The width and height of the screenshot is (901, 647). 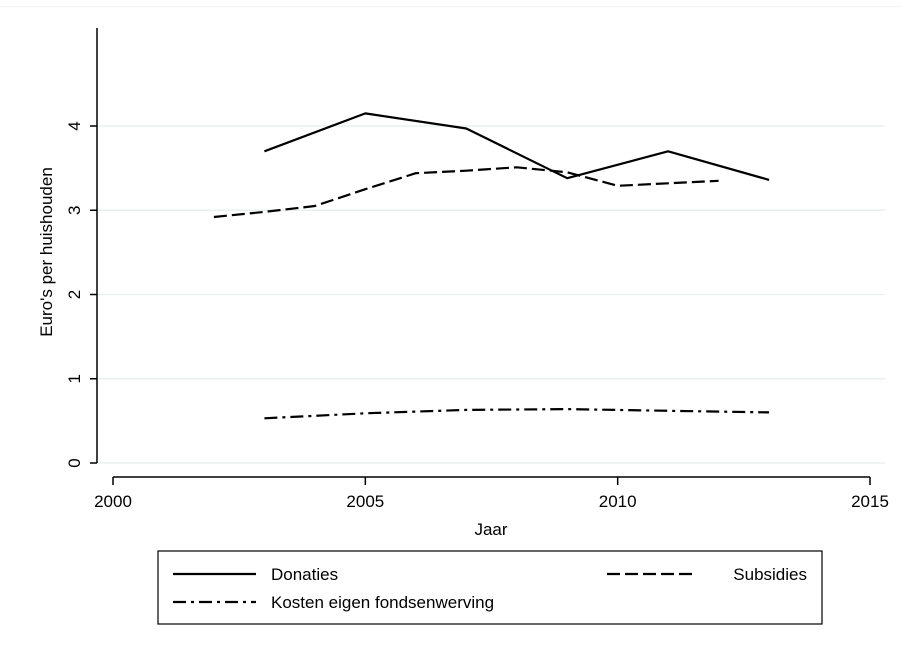 What do you see at coordinates (365, 501) in the screenshot?
I see `x-tick-label: 2005` at bounding box center [365, 501].